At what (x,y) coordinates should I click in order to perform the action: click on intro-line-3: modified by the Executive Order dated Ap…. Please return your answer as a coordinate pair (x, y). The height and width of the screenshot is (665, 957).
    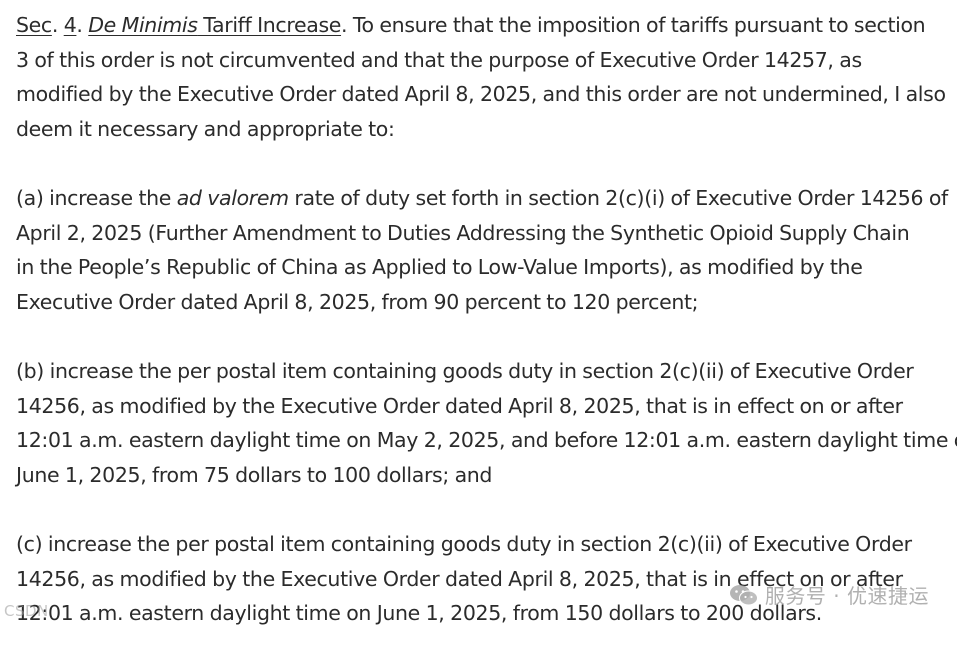
    Looking at the image, I should click on (481, 94).